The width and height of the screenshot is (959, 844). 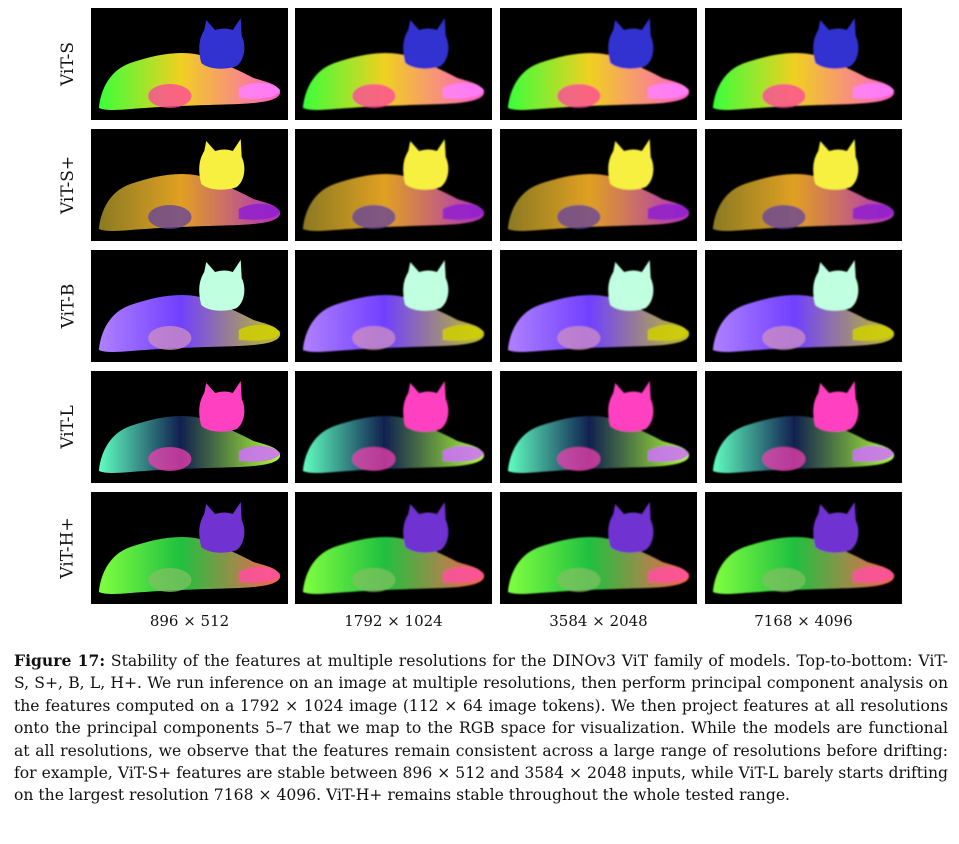 I want to click on row-label-text: ViT-B, so click(x=68, y=306).